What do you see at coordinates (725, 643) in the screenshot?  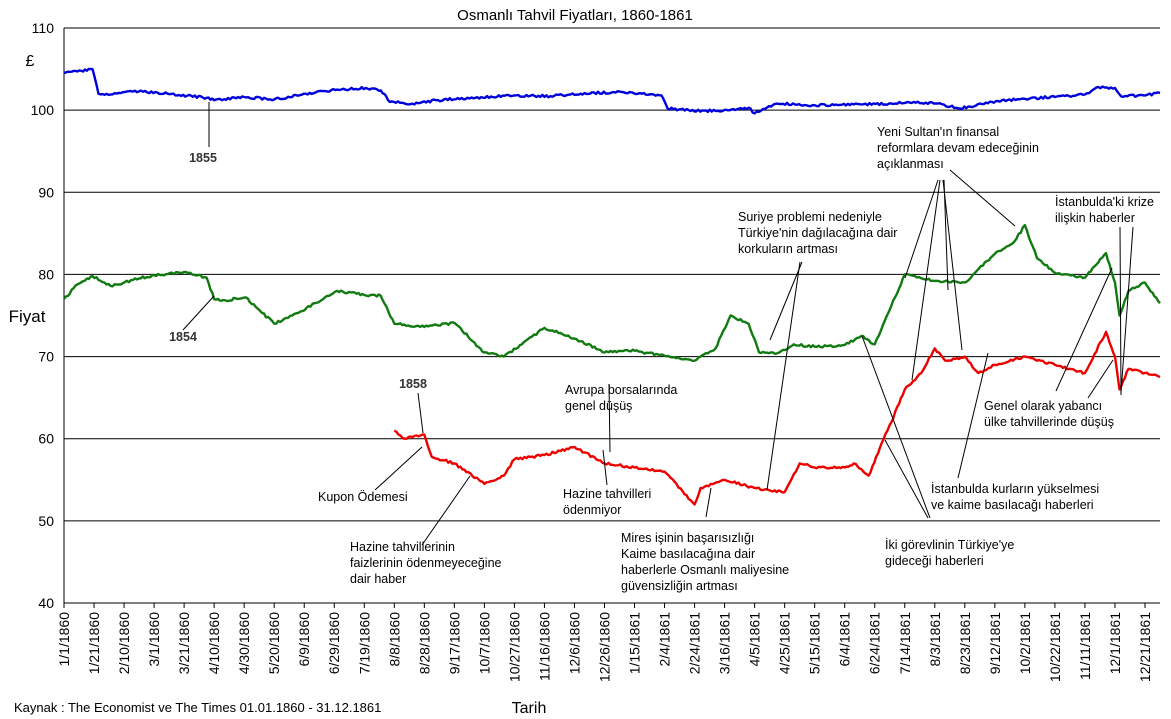 I see `x-tick-label: 3/16/1861` at bounding box center [725, 643].